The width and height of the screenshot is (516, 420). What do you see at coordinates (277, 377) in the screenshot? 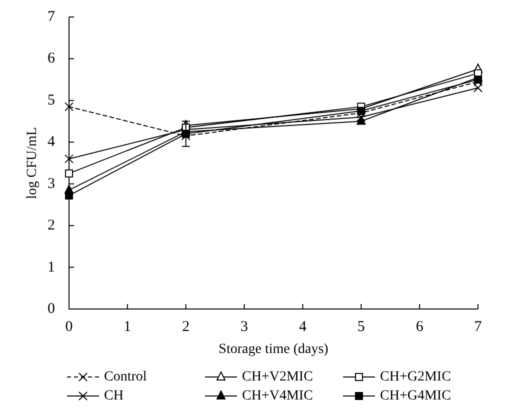
I see `legend-label: CH+V2MIC` at bounding box center [277, 377].